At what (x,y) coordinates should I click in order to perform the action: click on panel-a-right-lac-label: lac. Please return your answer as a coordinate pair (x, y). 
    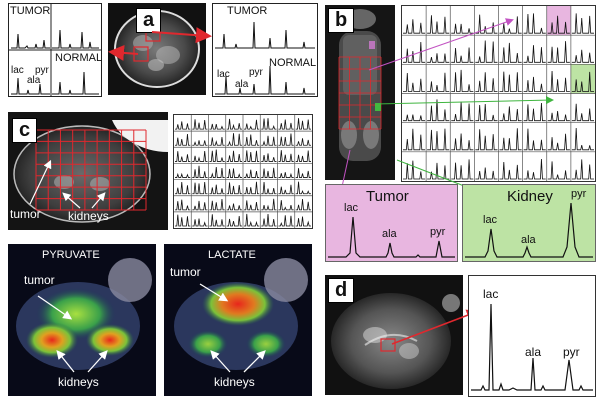
    Looking at the image, I should click on (223, 74).